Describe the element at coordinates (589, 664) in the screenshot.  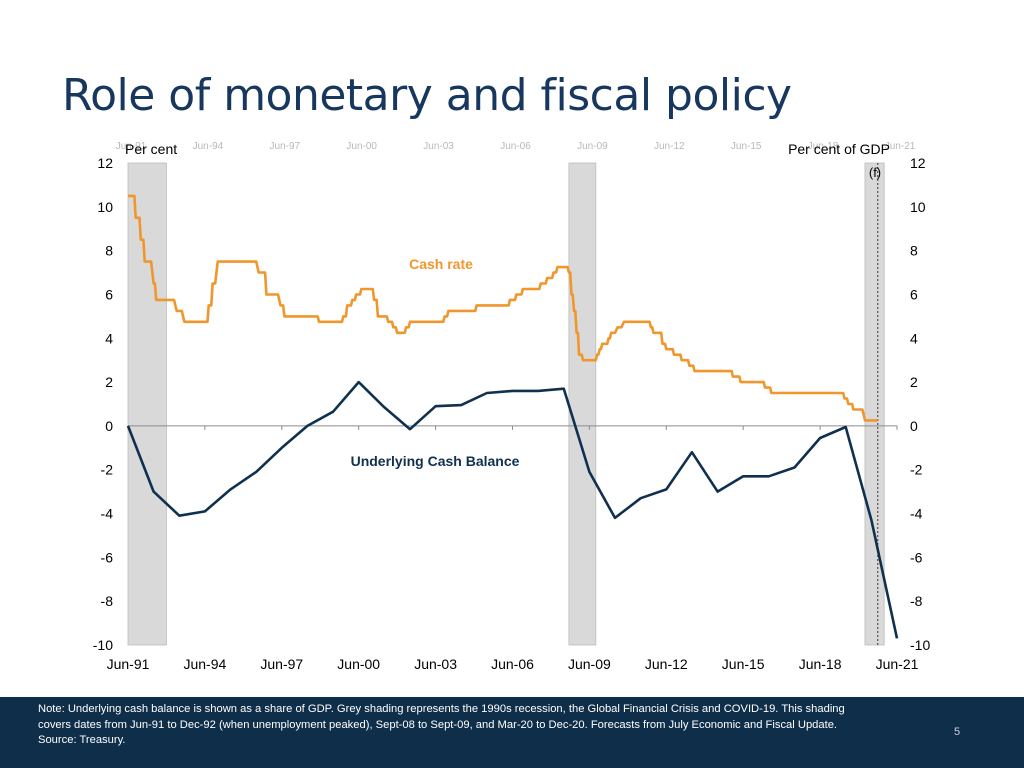
I see `x-tick-label: Jun-09` at that location.